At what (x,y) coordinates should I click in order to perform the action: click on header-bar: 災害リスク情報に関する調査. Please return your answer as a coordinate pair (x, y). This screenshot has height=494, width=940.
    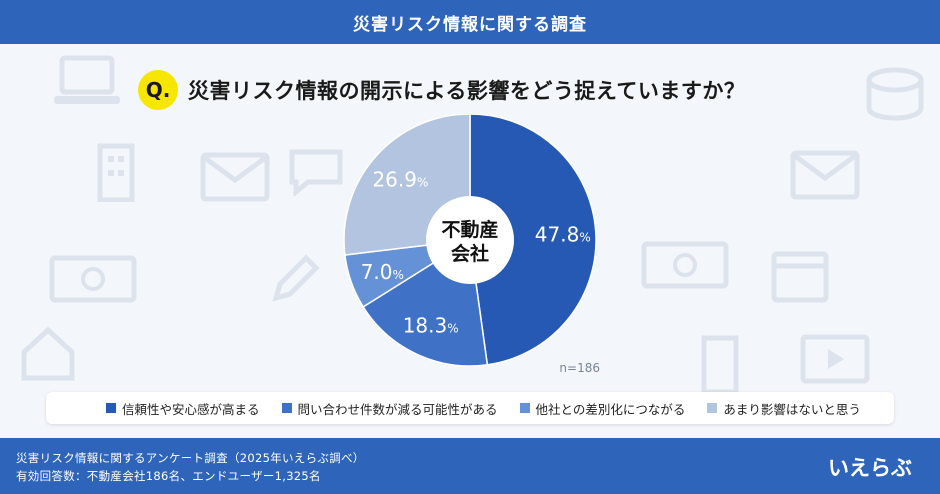
    Looking at the image, I should click on (470, 22).